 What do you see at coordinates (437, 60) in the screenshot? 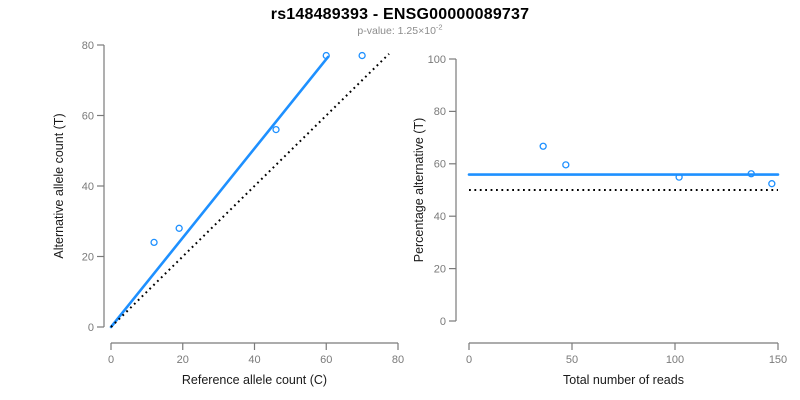
I see `y-tick-label: 100` at bounding box center [437, 60].